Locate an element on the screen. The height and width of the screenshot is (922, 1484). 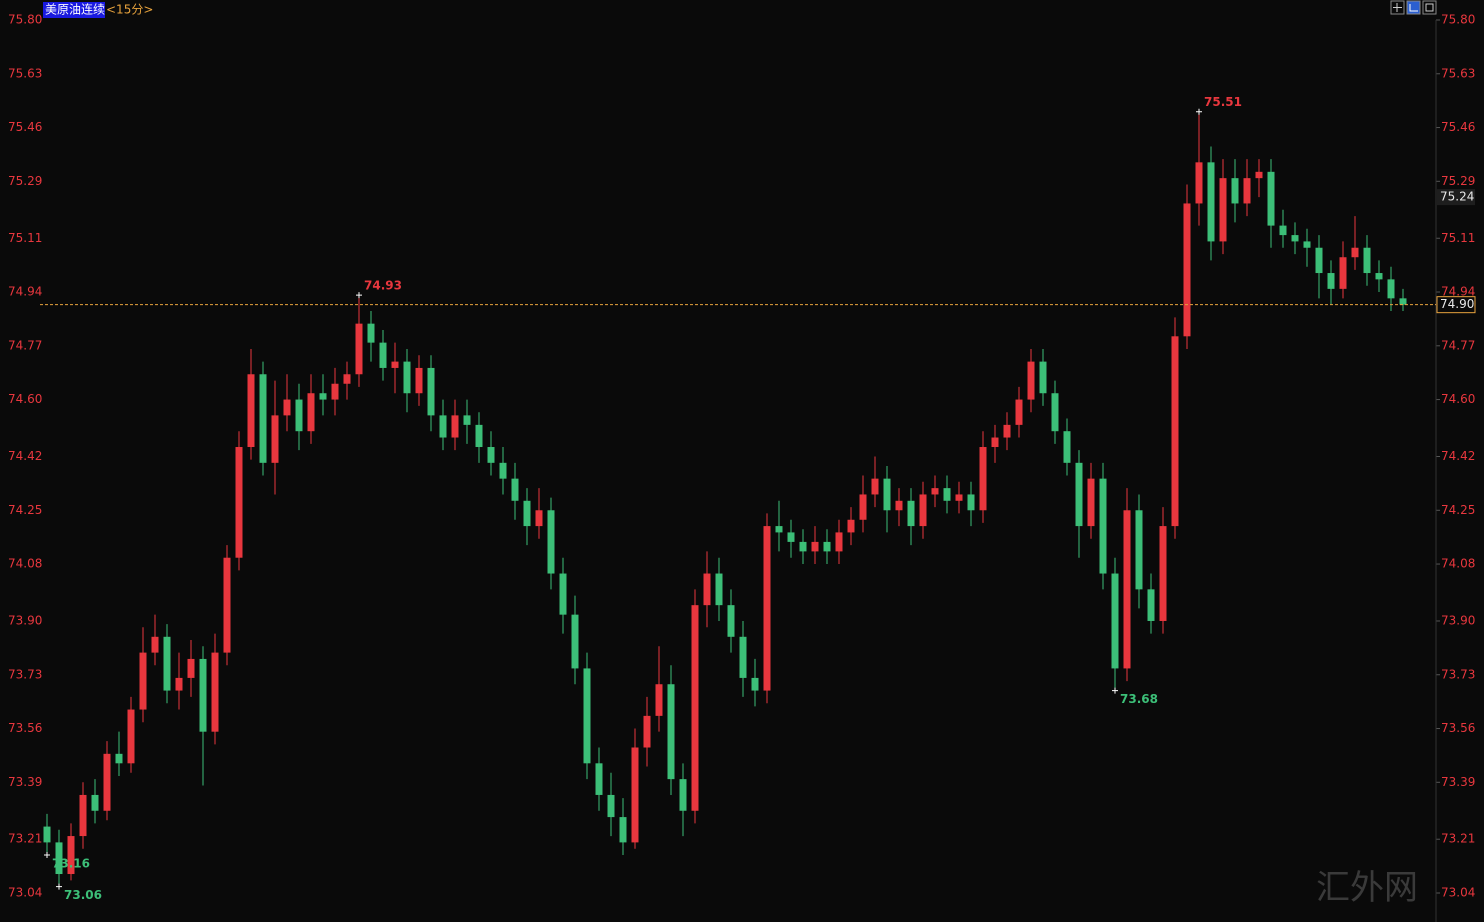
y2-tick-label: 73.90 is located at coordinates (1458, 620).